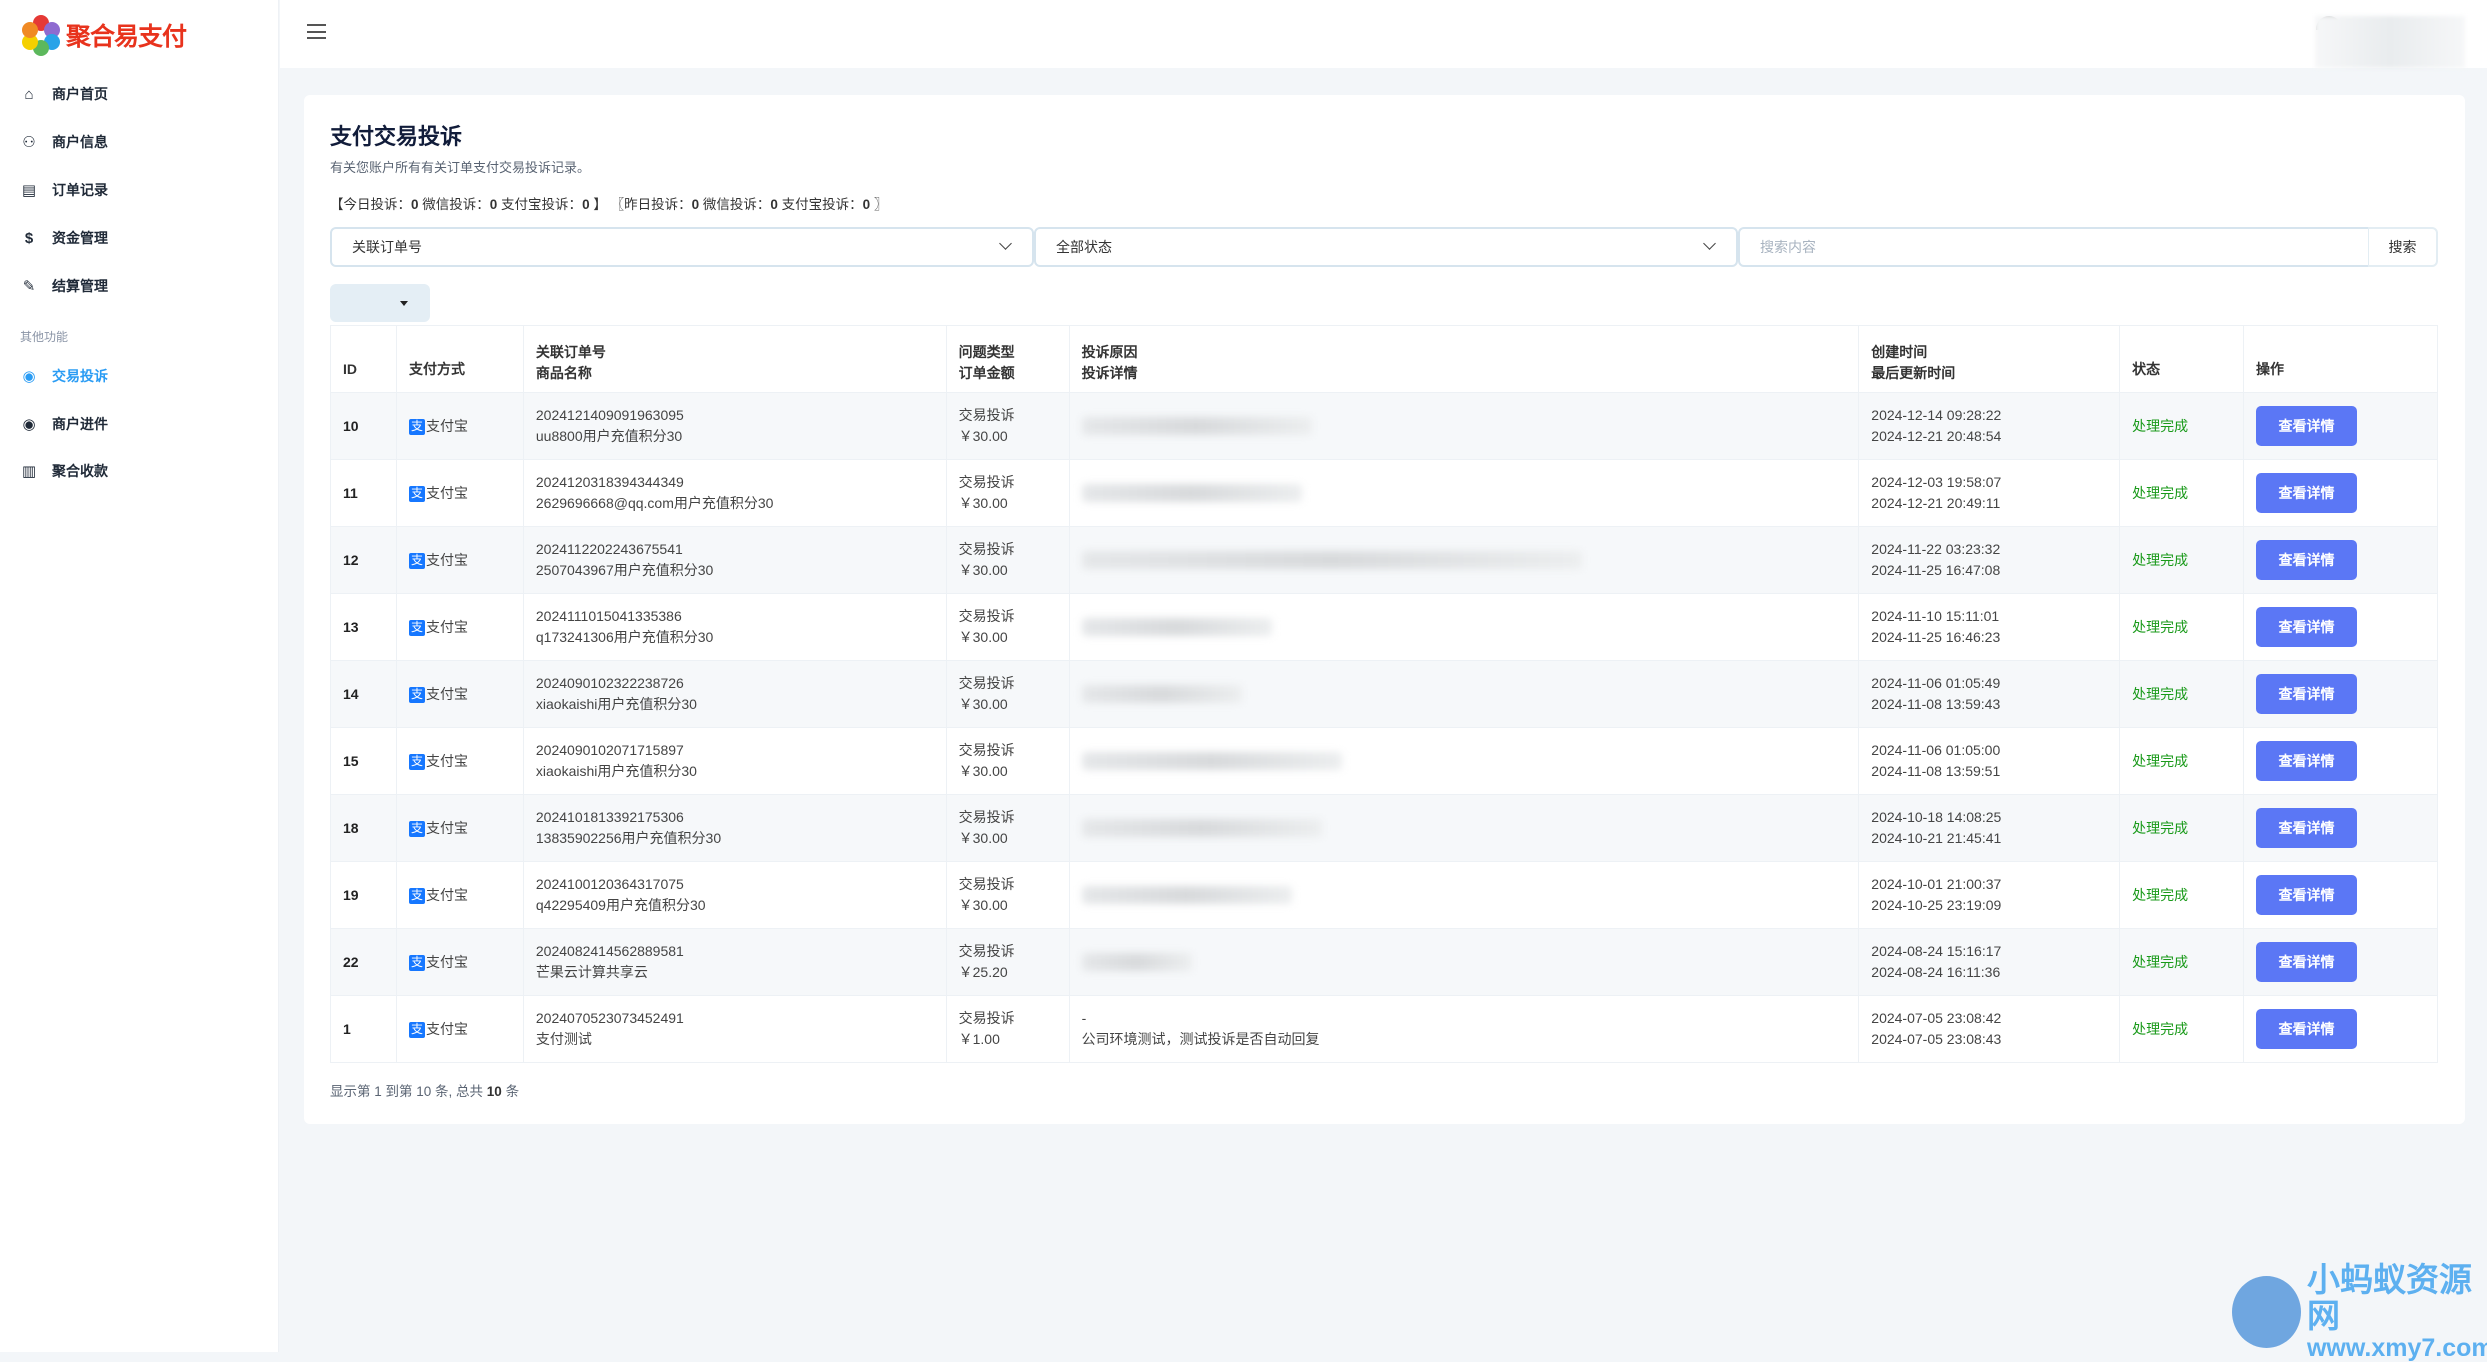 This screenshot has width=2487, height=1362. Describe the element at coordinates (80, 471) in the screenshot. I see `sidebar-item-label: 聚合收款` at that location.